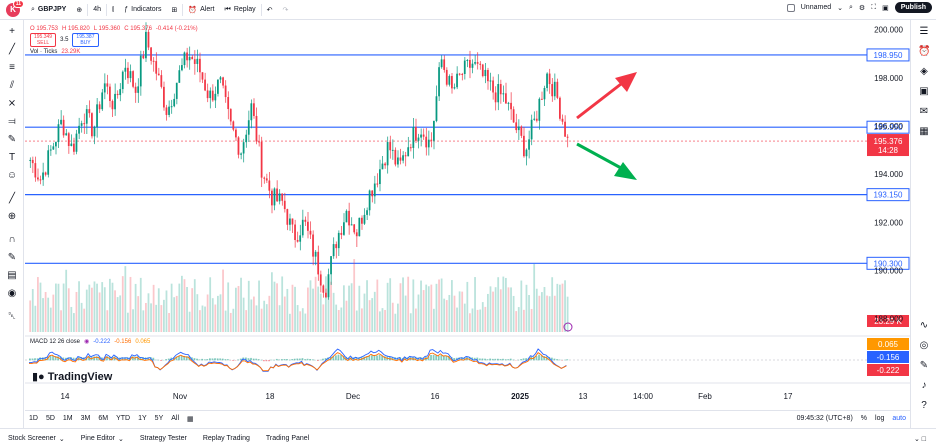 This screenshot has height=448, width=936. What do you see at coordinates (97, 9) in the screenshot?
I see `interval-button: 4h` at bounding box center [97, 9].